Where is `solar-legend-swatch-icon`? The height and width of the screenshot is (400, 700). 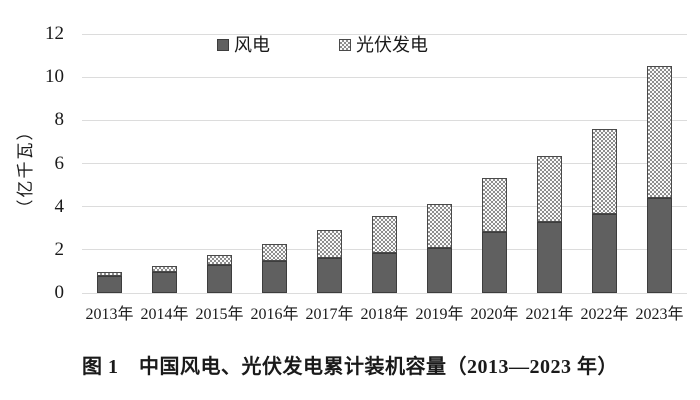
solar-legend-swatch-icon is located at coordinates (345, 45).